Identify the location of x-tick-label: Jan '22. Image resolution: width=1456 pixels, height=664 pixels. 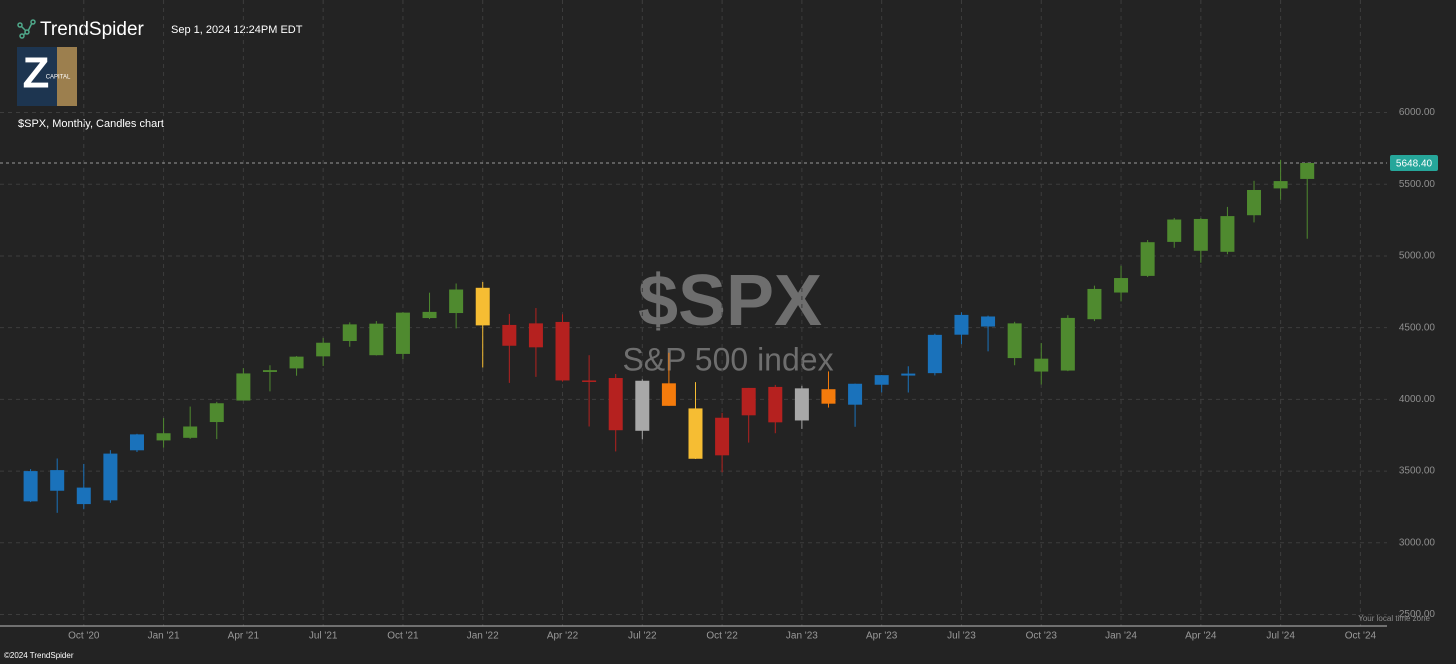
(483, 636).